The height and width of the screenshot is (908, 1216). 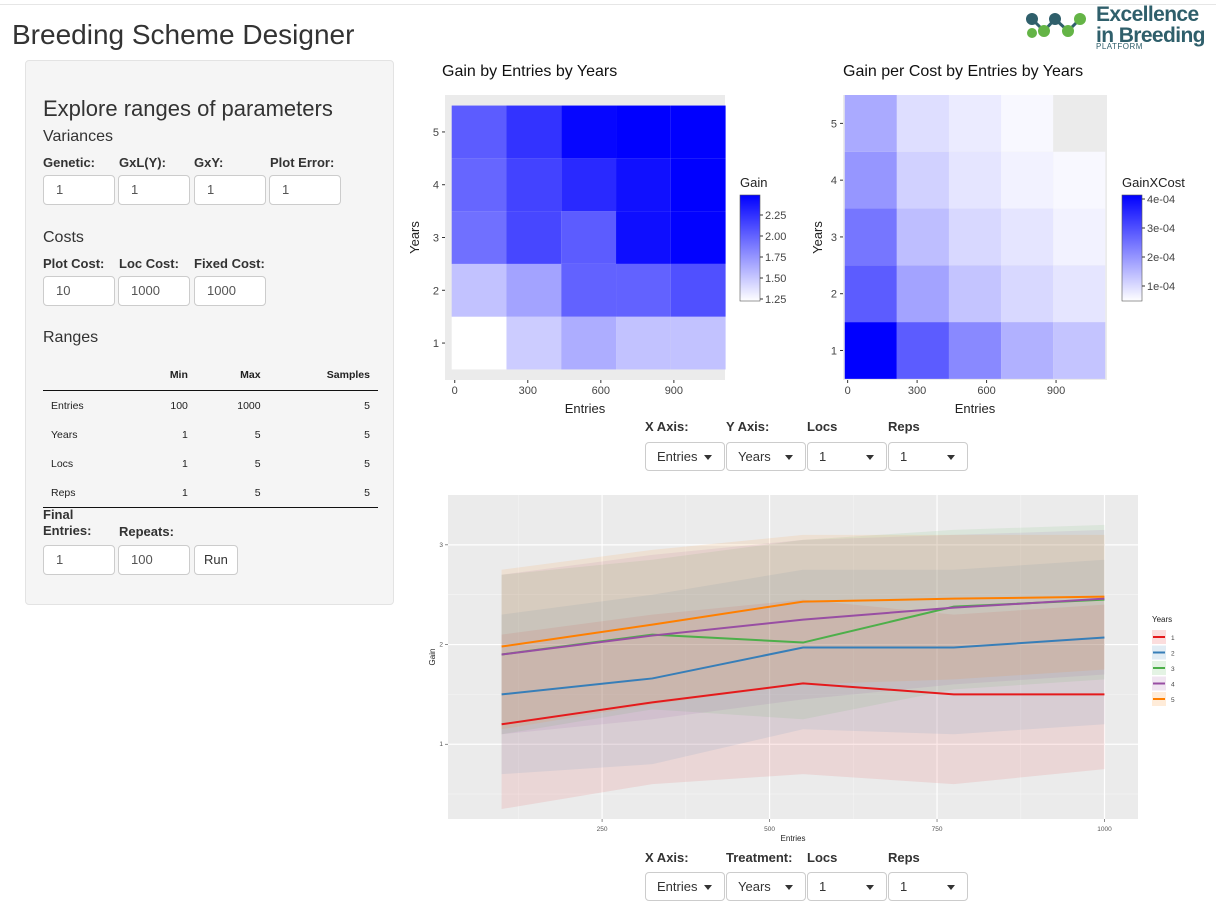 What do you see at coordinates (1173, 685) in the screenshot?
I see `legend-label: 4` at bounding box center [1173, 685].